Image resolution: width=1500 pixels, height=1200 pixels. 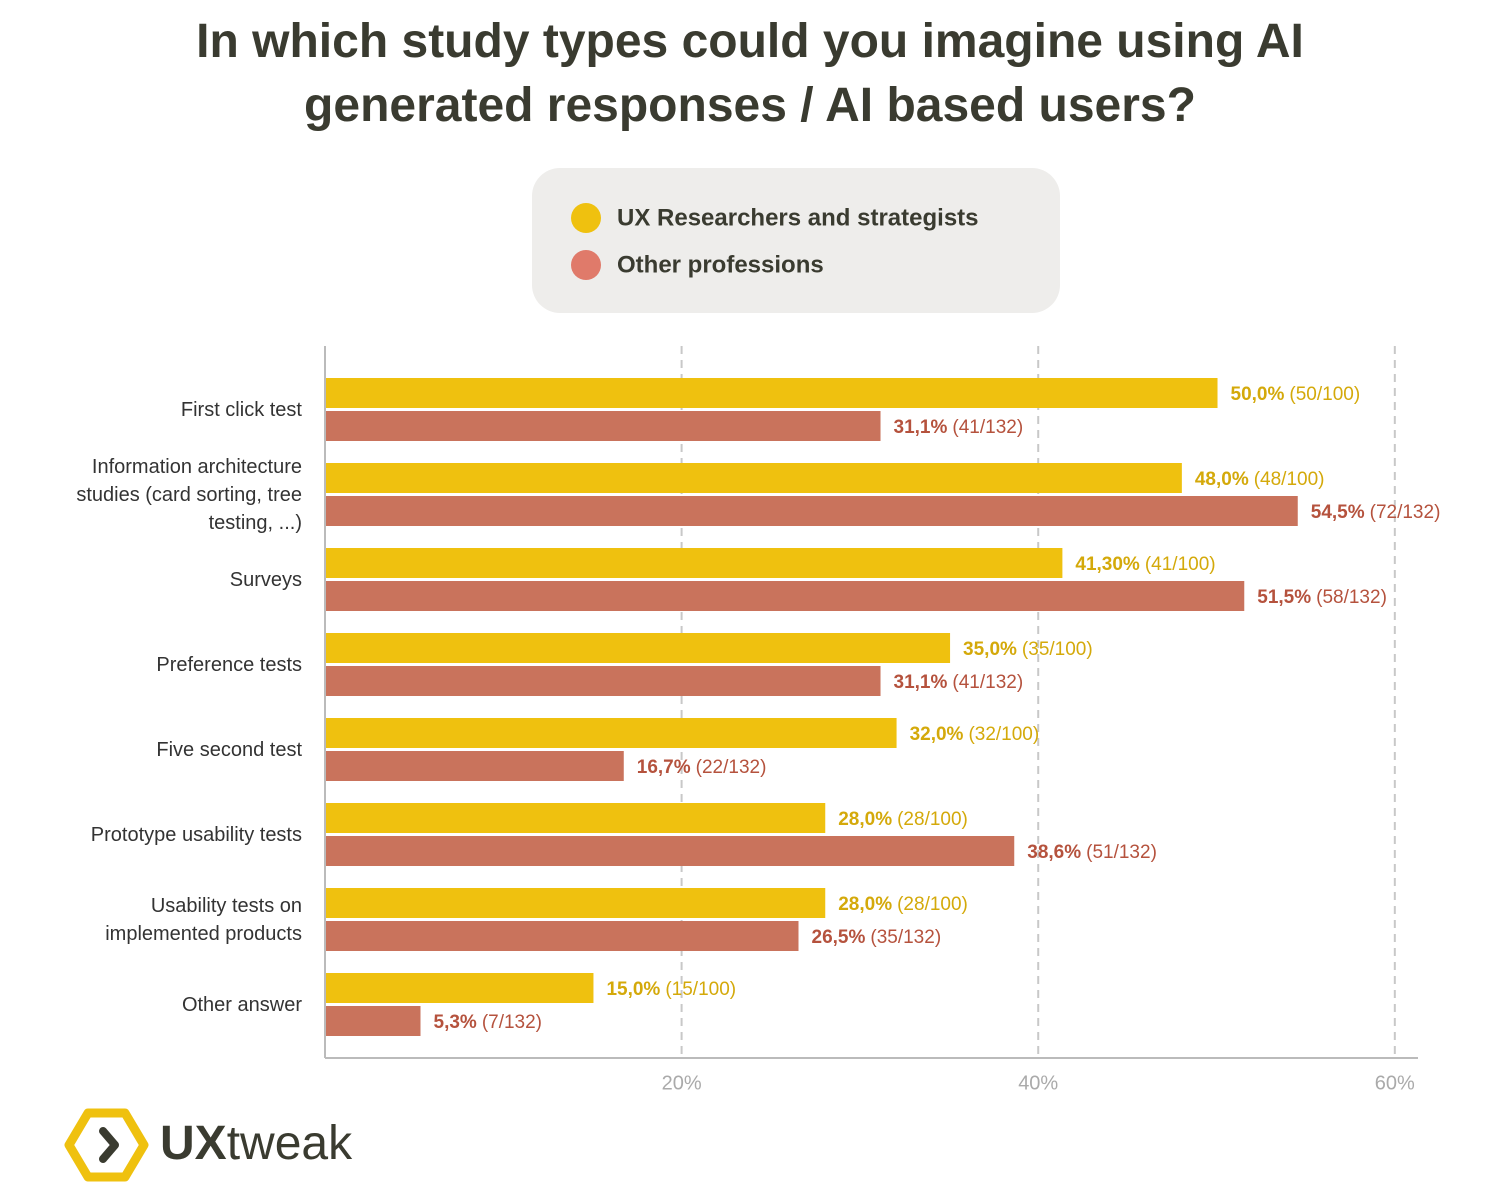 What do you see at coordinates (265, 579) in the screenshot?
I see `category-label: Surveys` at bounding box center [265, 579].